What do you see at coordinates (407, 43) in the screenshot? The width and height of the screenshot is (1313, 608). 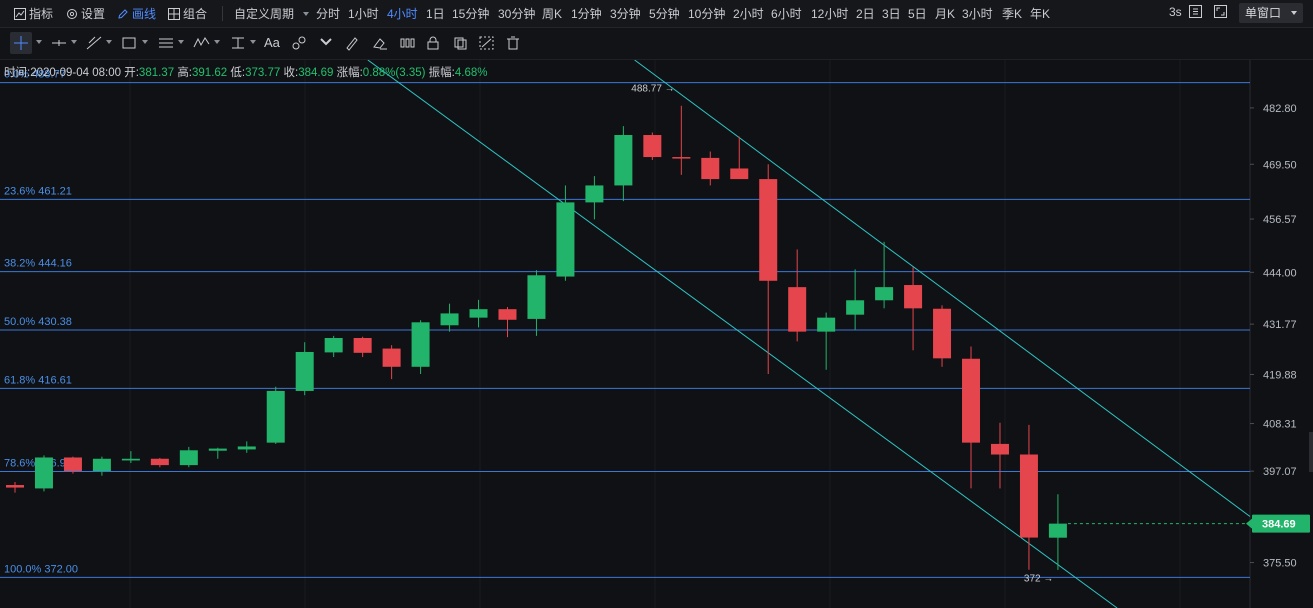 I see `candle-style-icon` at bounding box center [407, 43].